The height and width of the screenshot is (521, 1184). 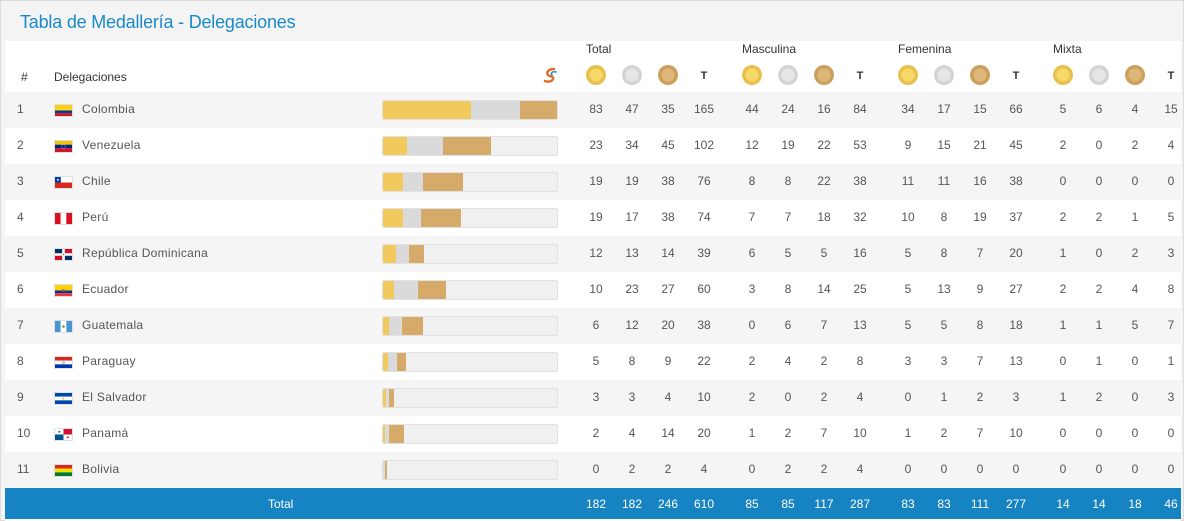 What do you see at coordinates (632, 181) in the screenshot?
I see `total-silver-cell: 19` at bounding box center [632, 181].